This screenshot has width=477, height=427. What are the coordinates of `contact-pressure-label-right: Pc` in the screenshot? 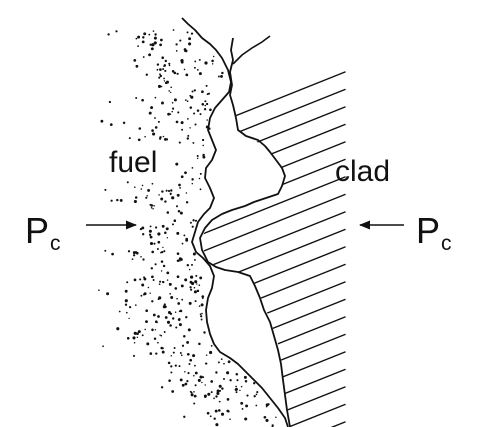 It's located at (434, 231).